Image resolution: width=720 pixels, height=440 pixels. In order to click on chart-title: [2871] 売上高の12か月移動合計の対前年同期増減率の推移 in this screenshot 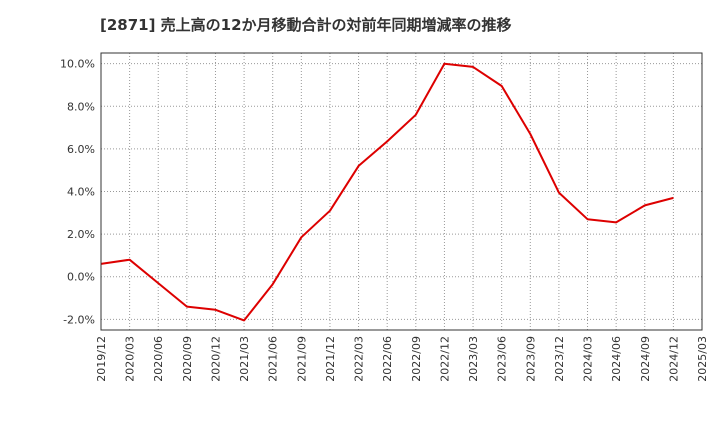, I will do `click(306, 25)`.